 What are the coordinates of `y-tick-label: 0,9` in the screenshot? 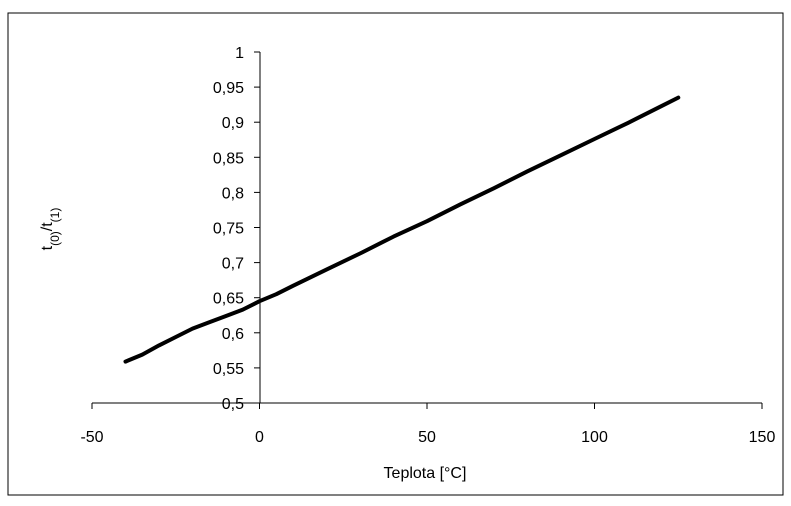 It's located at (233, 123).